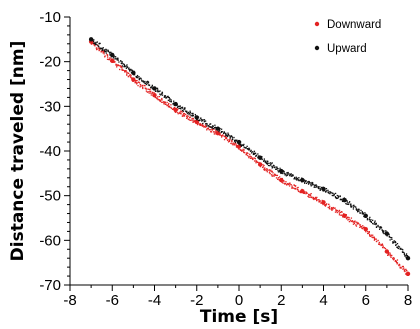  What do you see at coordinates (69, 300) in the screenshot?
I see `x-tick-label: -8` at bounding box center [69, 300].